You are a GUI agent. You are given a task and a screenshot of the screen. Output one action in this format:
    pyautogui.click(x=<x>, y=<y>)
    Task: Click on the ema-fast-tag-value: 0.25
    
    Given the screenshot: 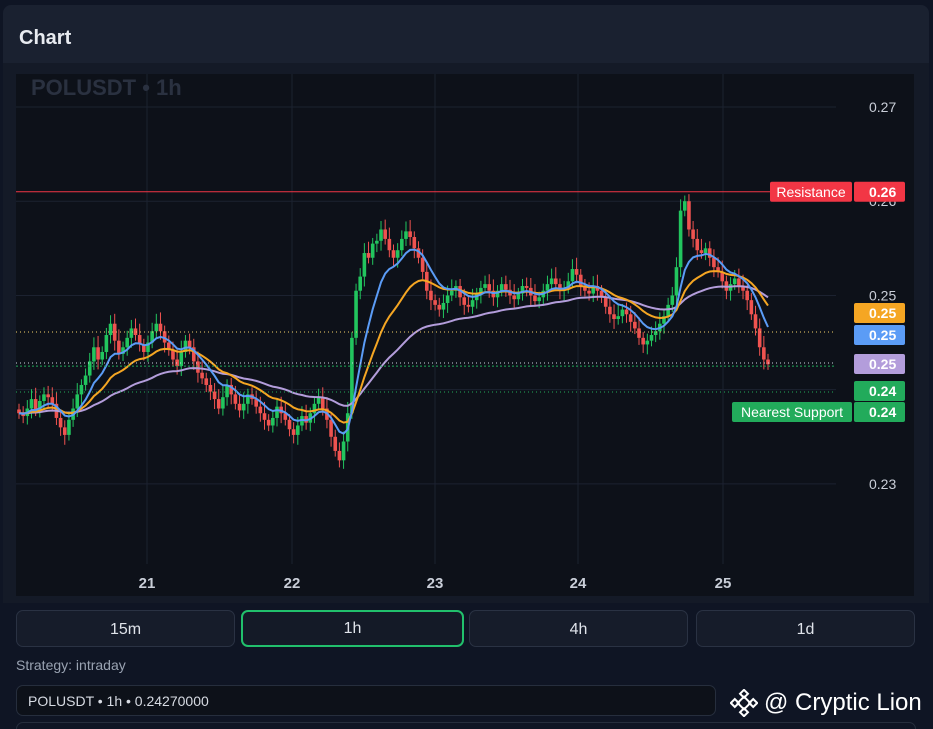 What is the action you would take?
    pyautogui.click(x=882, y=335)
    